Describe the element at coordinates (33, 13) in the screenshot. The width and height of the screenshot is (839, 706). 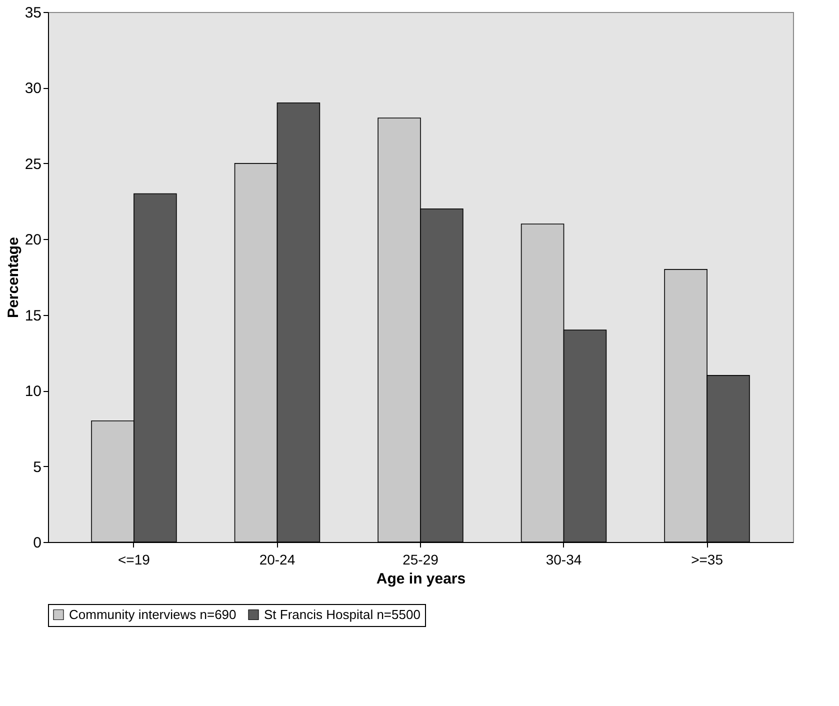
I see `y-tick-label: 35` at that location.